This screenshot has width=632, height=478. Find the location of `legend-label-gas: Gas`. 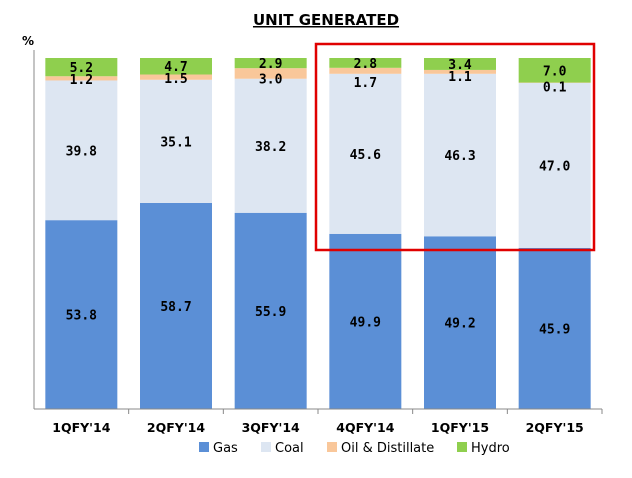

legend-label-gas: Gas is located at coordinates (225, 448).